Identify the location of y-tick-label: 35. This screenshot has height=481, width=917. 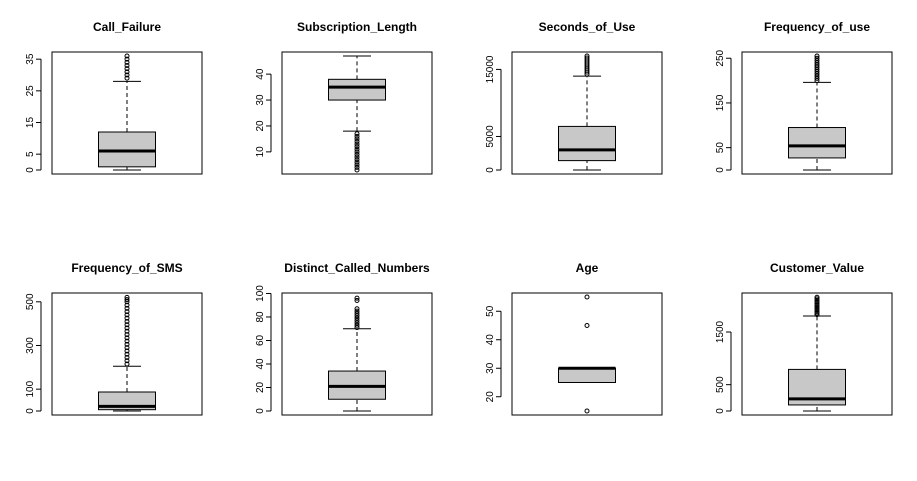
(30, 59).